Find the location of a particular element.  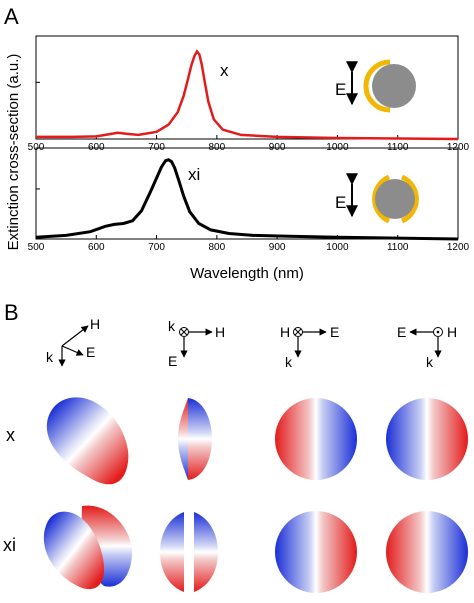

y-axis-label: Extinction cross-section (a.u.) is located at coordinates (13, 152).